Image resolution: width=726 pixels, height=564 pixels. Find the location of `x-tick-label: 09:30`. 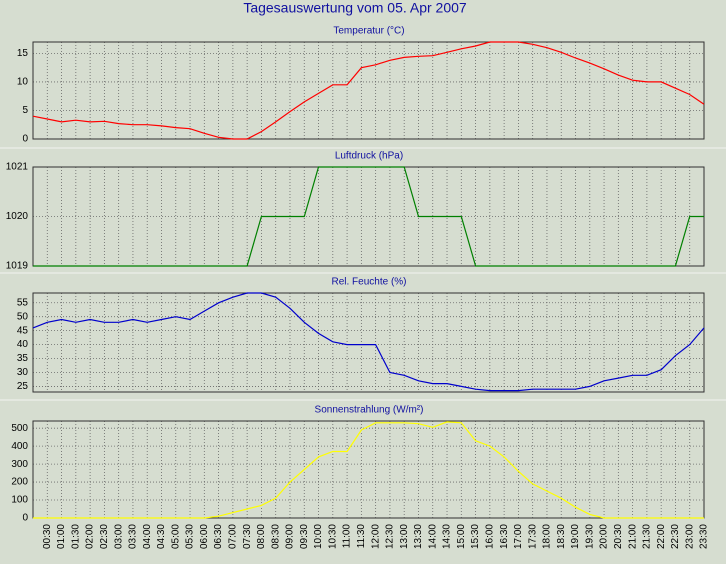

x-tick-label: 09:30 is located at coordinates (304, 536).